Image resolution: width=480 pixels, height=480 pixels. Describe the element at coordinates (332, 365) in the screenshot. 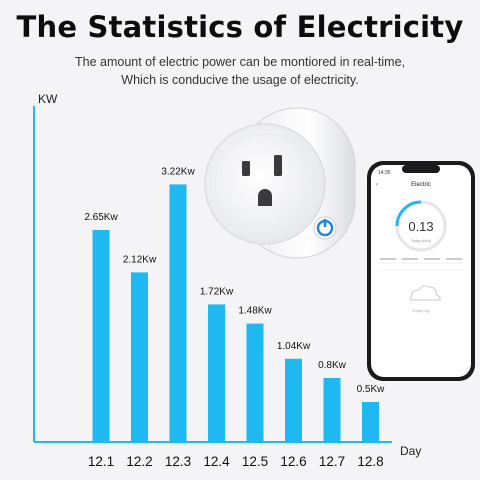

I see `bar-value-label: 0.8Kw` at that location.